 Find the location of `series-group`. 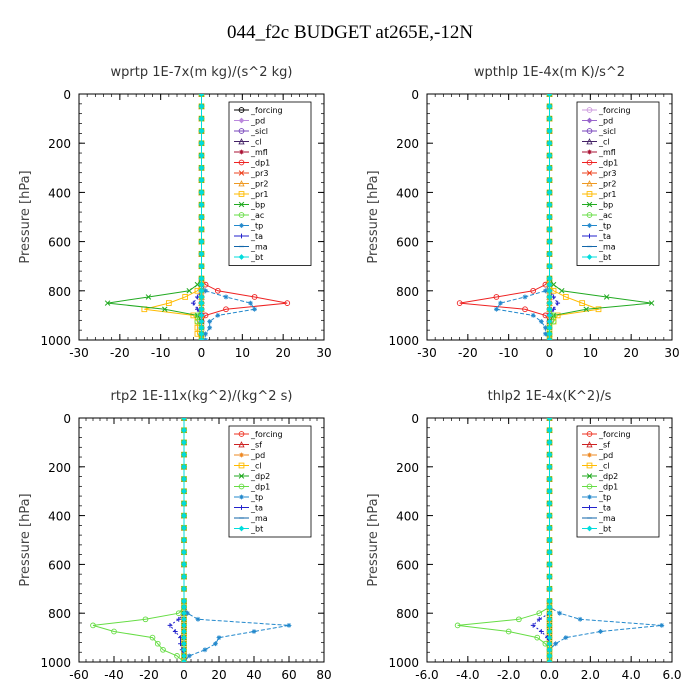

series-group is located at coordinates (559, 540).